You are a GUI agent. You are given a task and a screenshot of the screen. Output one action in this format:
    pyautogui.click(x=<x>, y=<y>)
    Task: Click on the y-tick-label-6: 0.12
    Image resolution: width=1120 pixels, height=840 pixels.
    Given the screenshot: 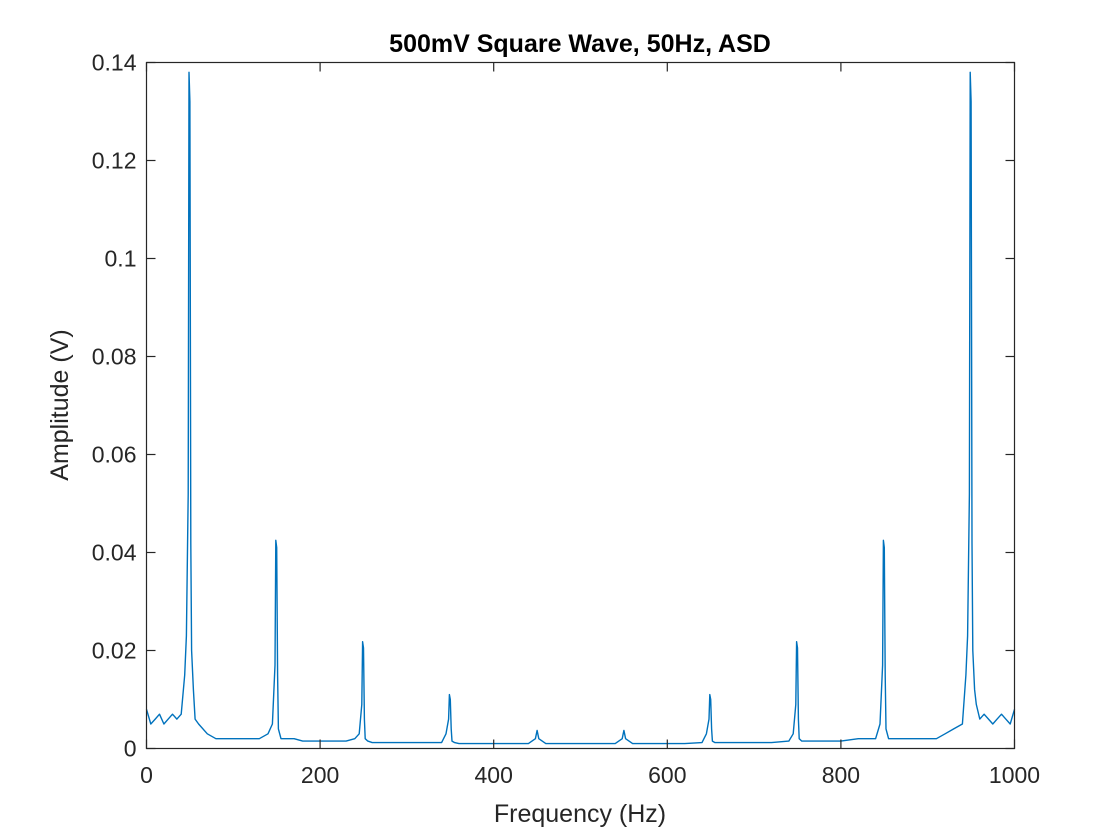 What is the action you would take?
    pyautogui.click(x=114, y=161)
    